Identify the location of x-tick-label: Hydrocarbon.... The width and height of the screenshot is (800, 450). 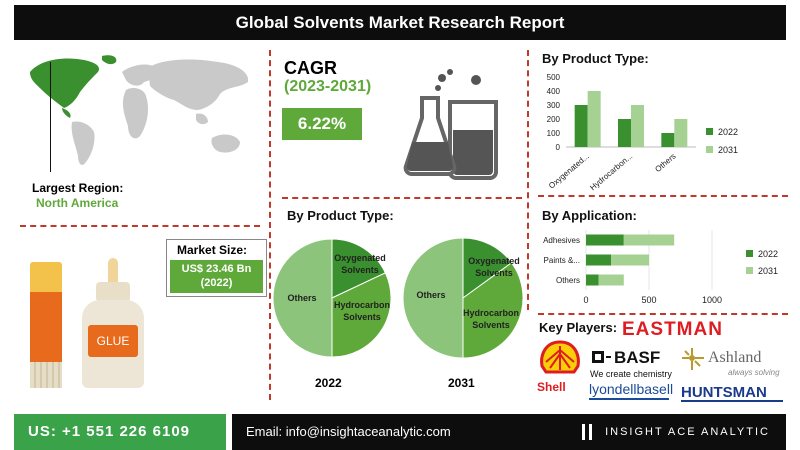
(611, 172).